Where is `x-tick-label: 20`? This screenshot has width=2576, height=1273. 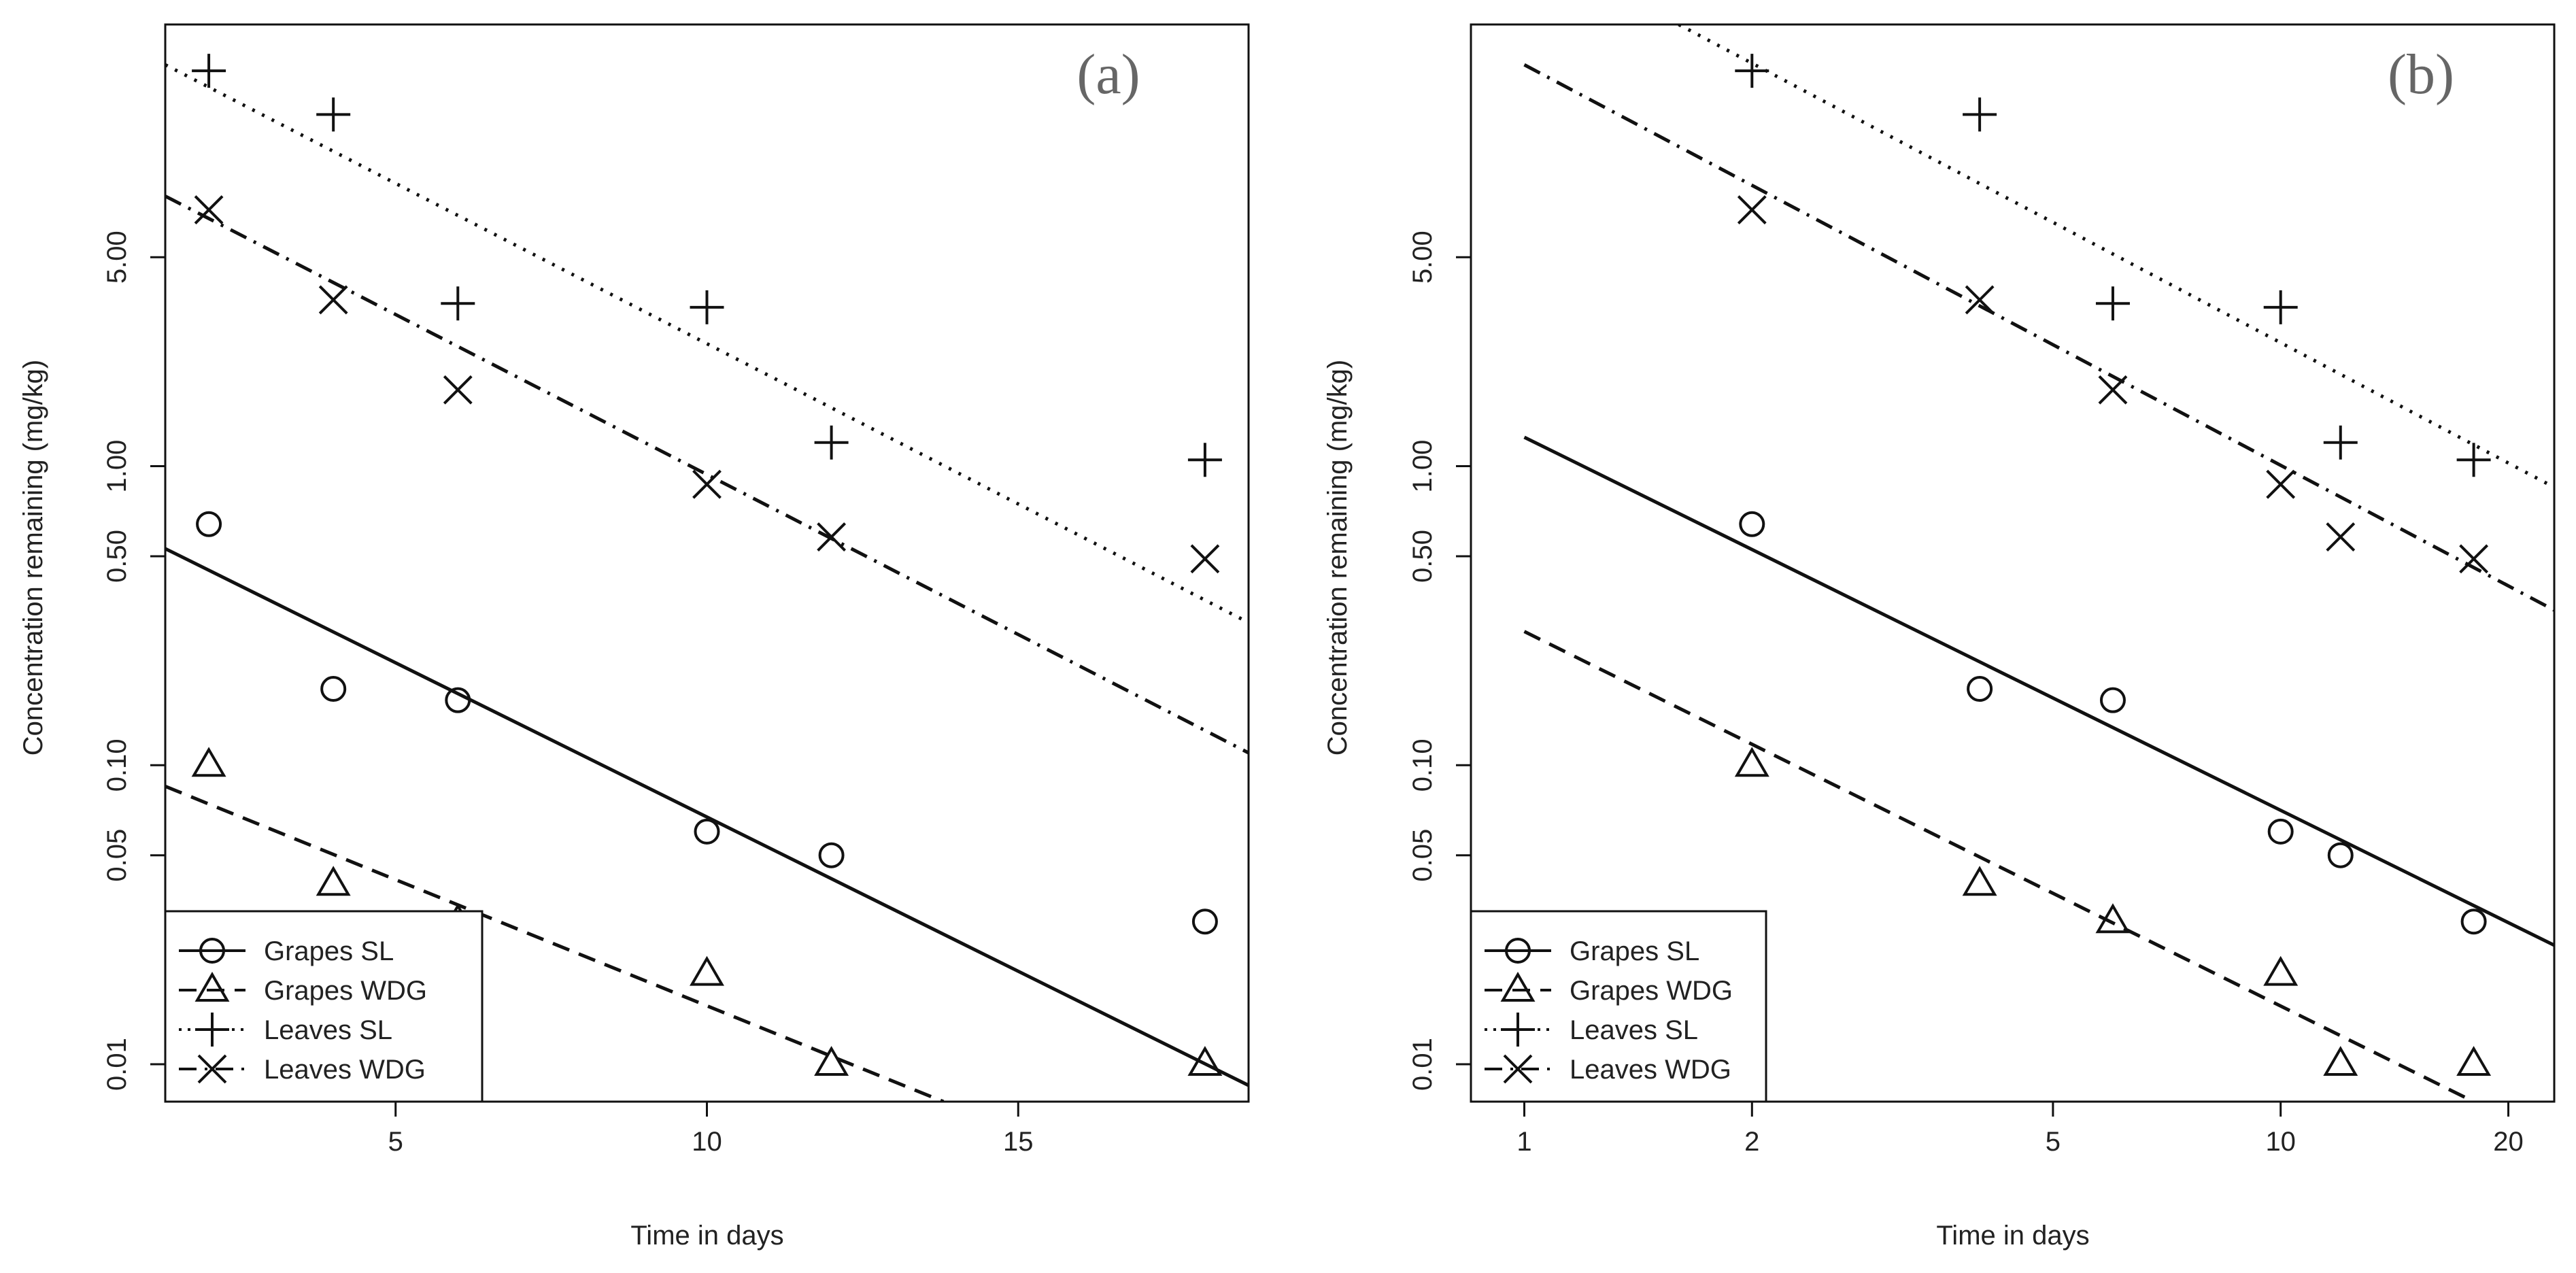 x-tick-label: 20 is located at coordinates (2508, 1142).